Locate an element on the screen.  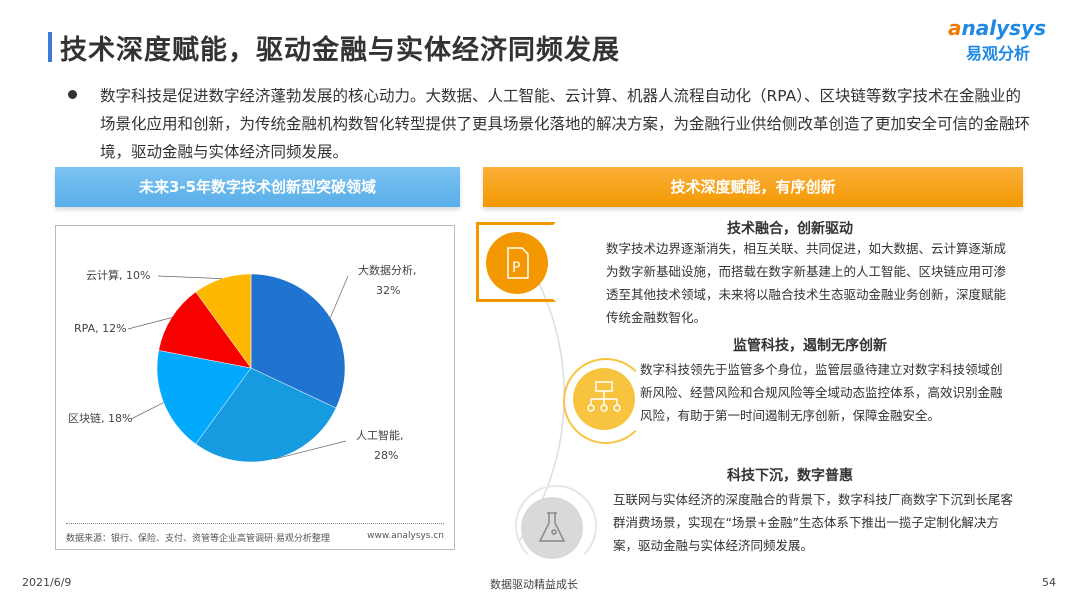
slice-label: 区块链, 18% is located at coordinates (100, 418).